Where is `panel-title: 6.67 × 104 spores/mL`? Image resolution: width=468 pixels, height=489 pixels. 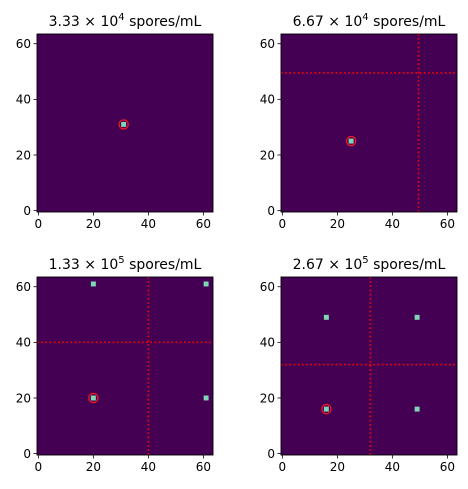
panel-title: 6.67 × 104 spores/mL is located at coordinates (369, 21).